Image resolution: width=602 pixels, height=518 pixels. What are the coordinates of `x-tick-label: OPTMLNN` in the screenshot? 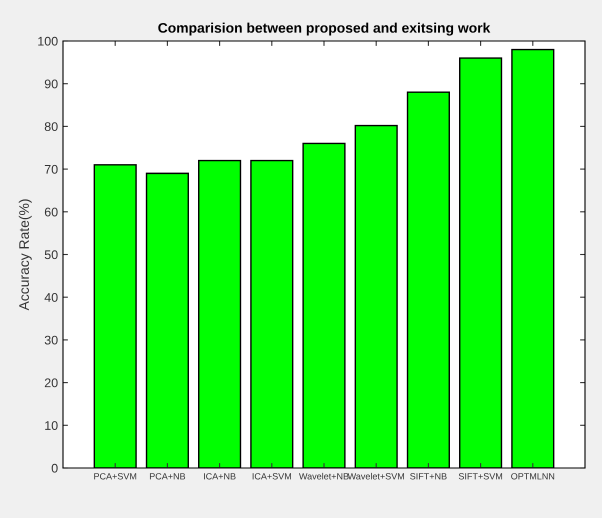 It's located at (532, 476).